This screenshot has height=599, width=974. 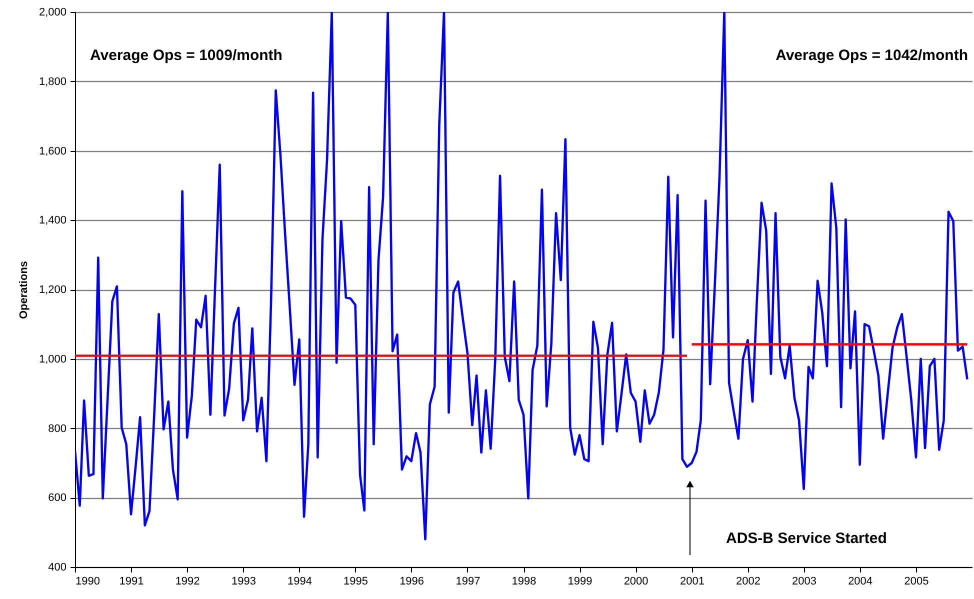 What do you see at coordinates (52, 12) in the screenshot?
I see `y-tick-label: 2,000` at bounding box center [52, 12].